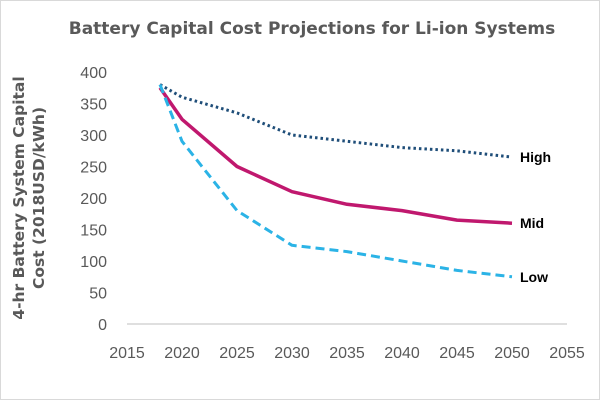 This screenshot has height=400, width=600. What do you see at coordinates (237, 353) in the screenshot?
I see `x-tick-label: 2025` at bounding box center [237, 353].